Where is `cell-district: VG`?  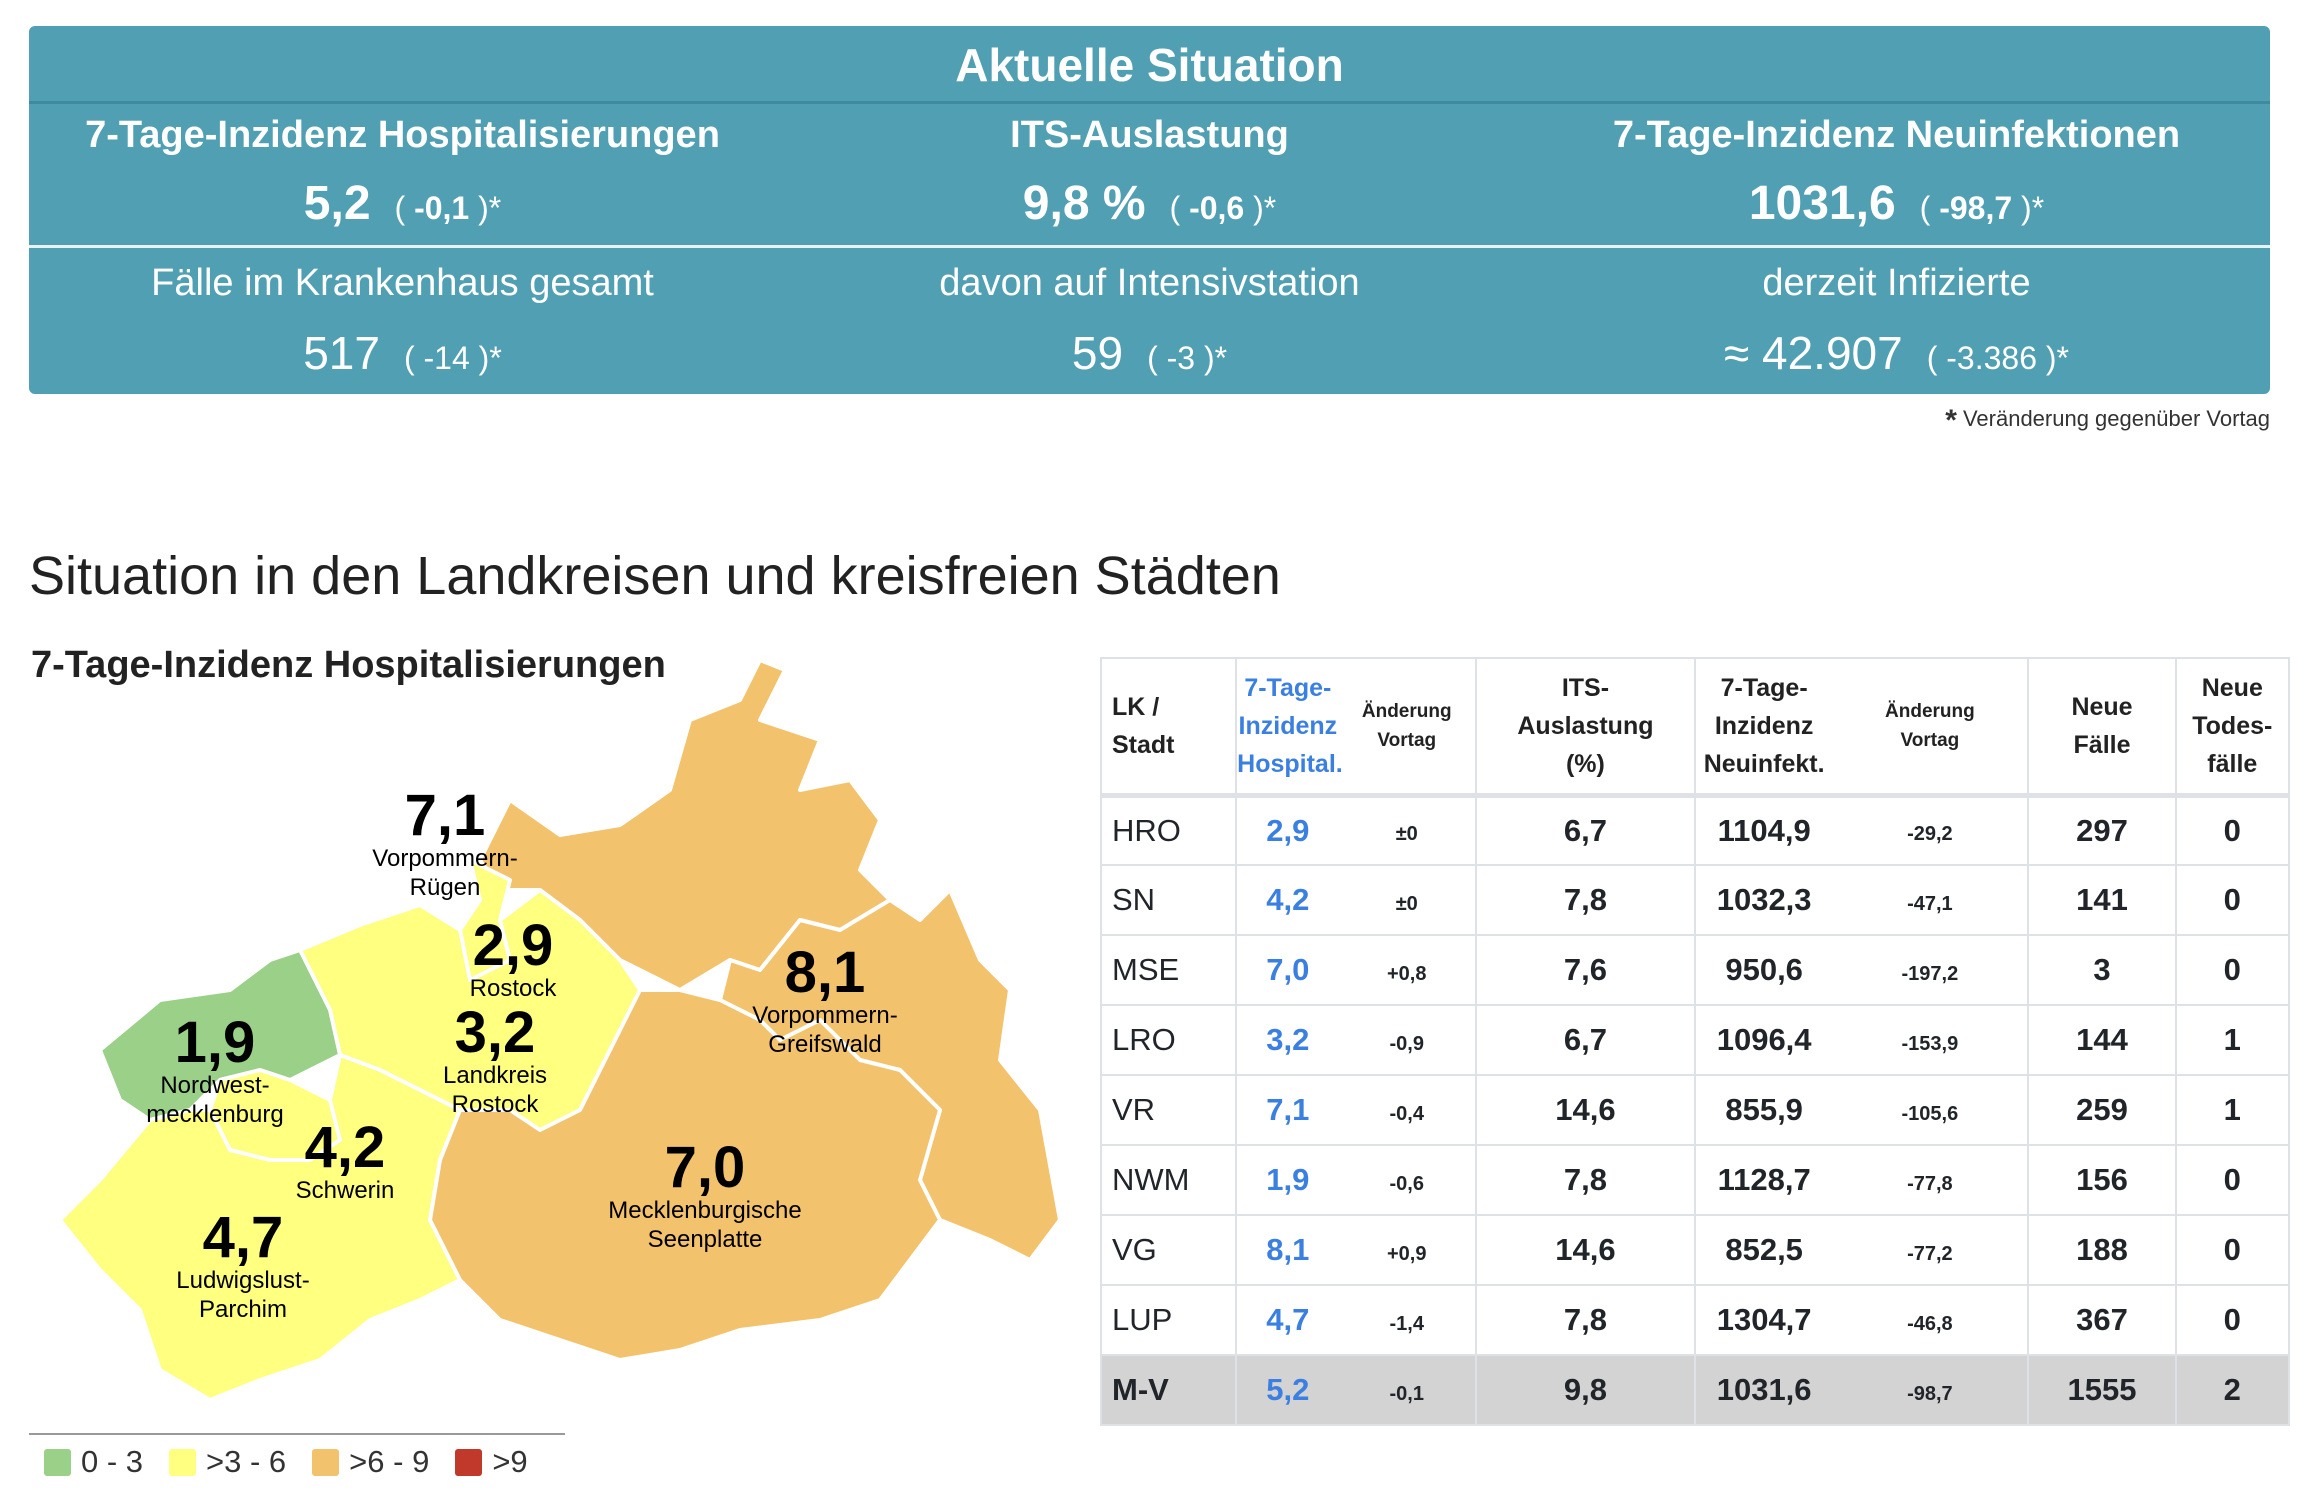
cell-district: VG is located at coordinates (1168, 1250).